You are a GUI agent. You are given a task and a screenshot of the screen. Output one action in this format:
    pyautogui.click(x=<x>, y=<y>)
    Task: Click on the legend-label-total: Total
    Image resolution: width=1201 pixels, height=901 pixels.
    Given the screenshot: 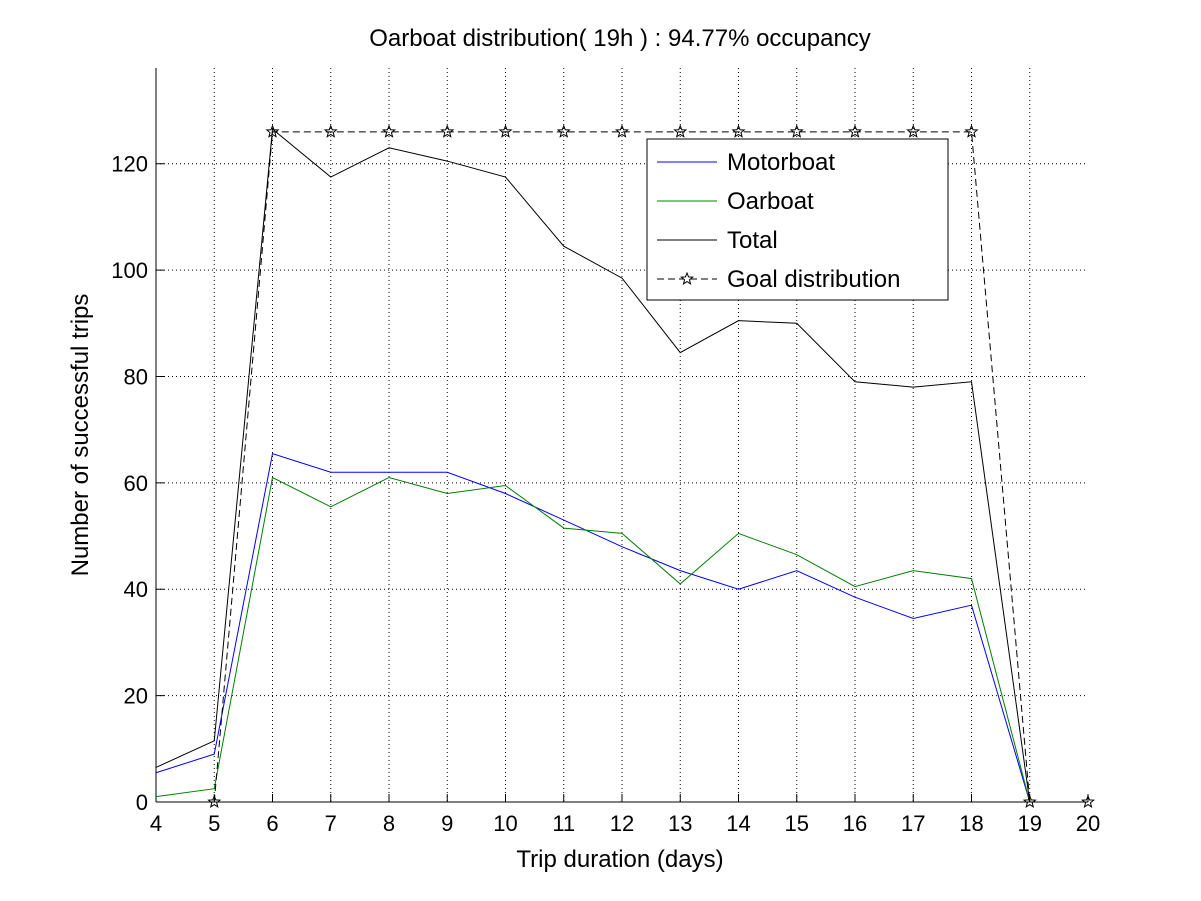 What is the action you would take?
    pyautogui.click(x=752, y=240)
    